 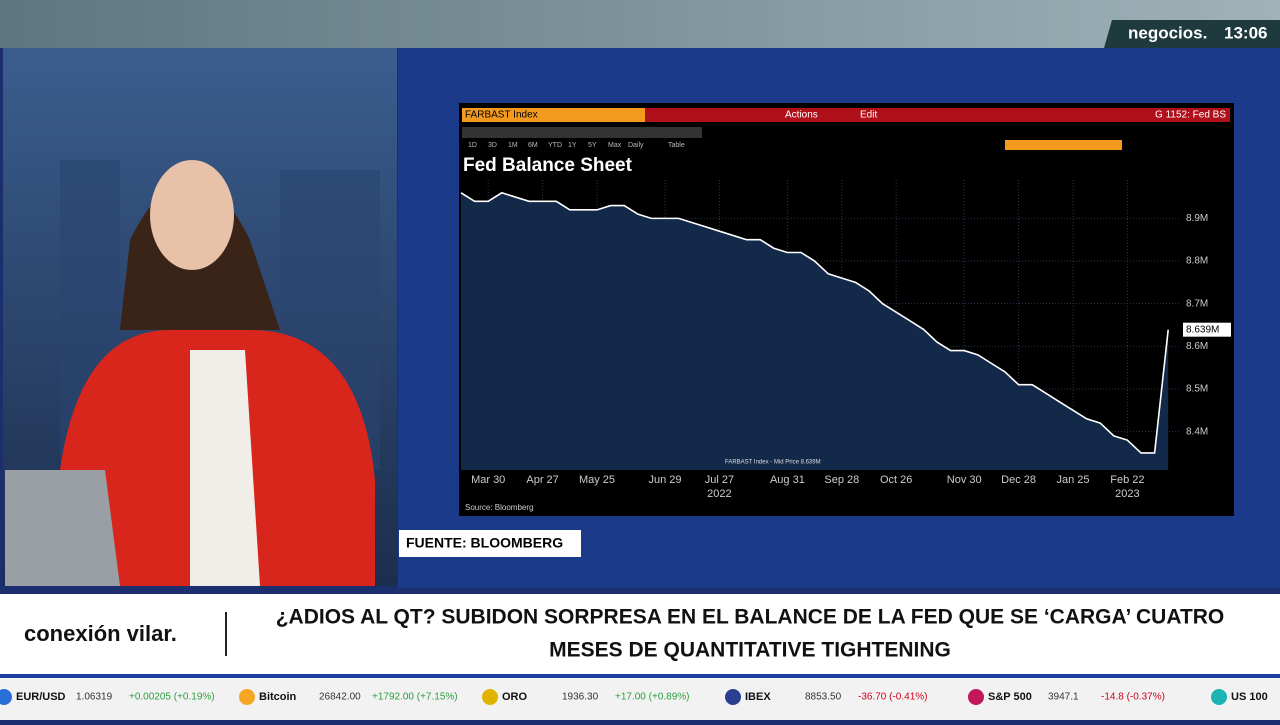 What do you see at coordinates (719, 480) in the screenshot?
I see `x-tick-label: Jul 27` at bounding box center [719, 480].